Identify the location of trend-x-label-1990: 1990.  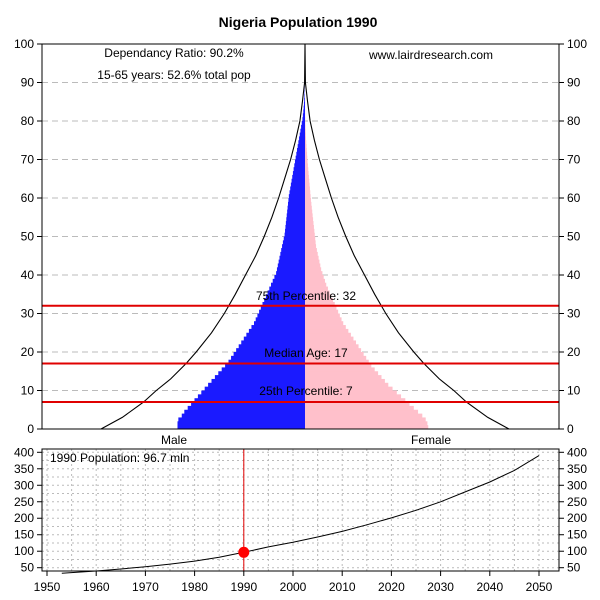
(243, 587).